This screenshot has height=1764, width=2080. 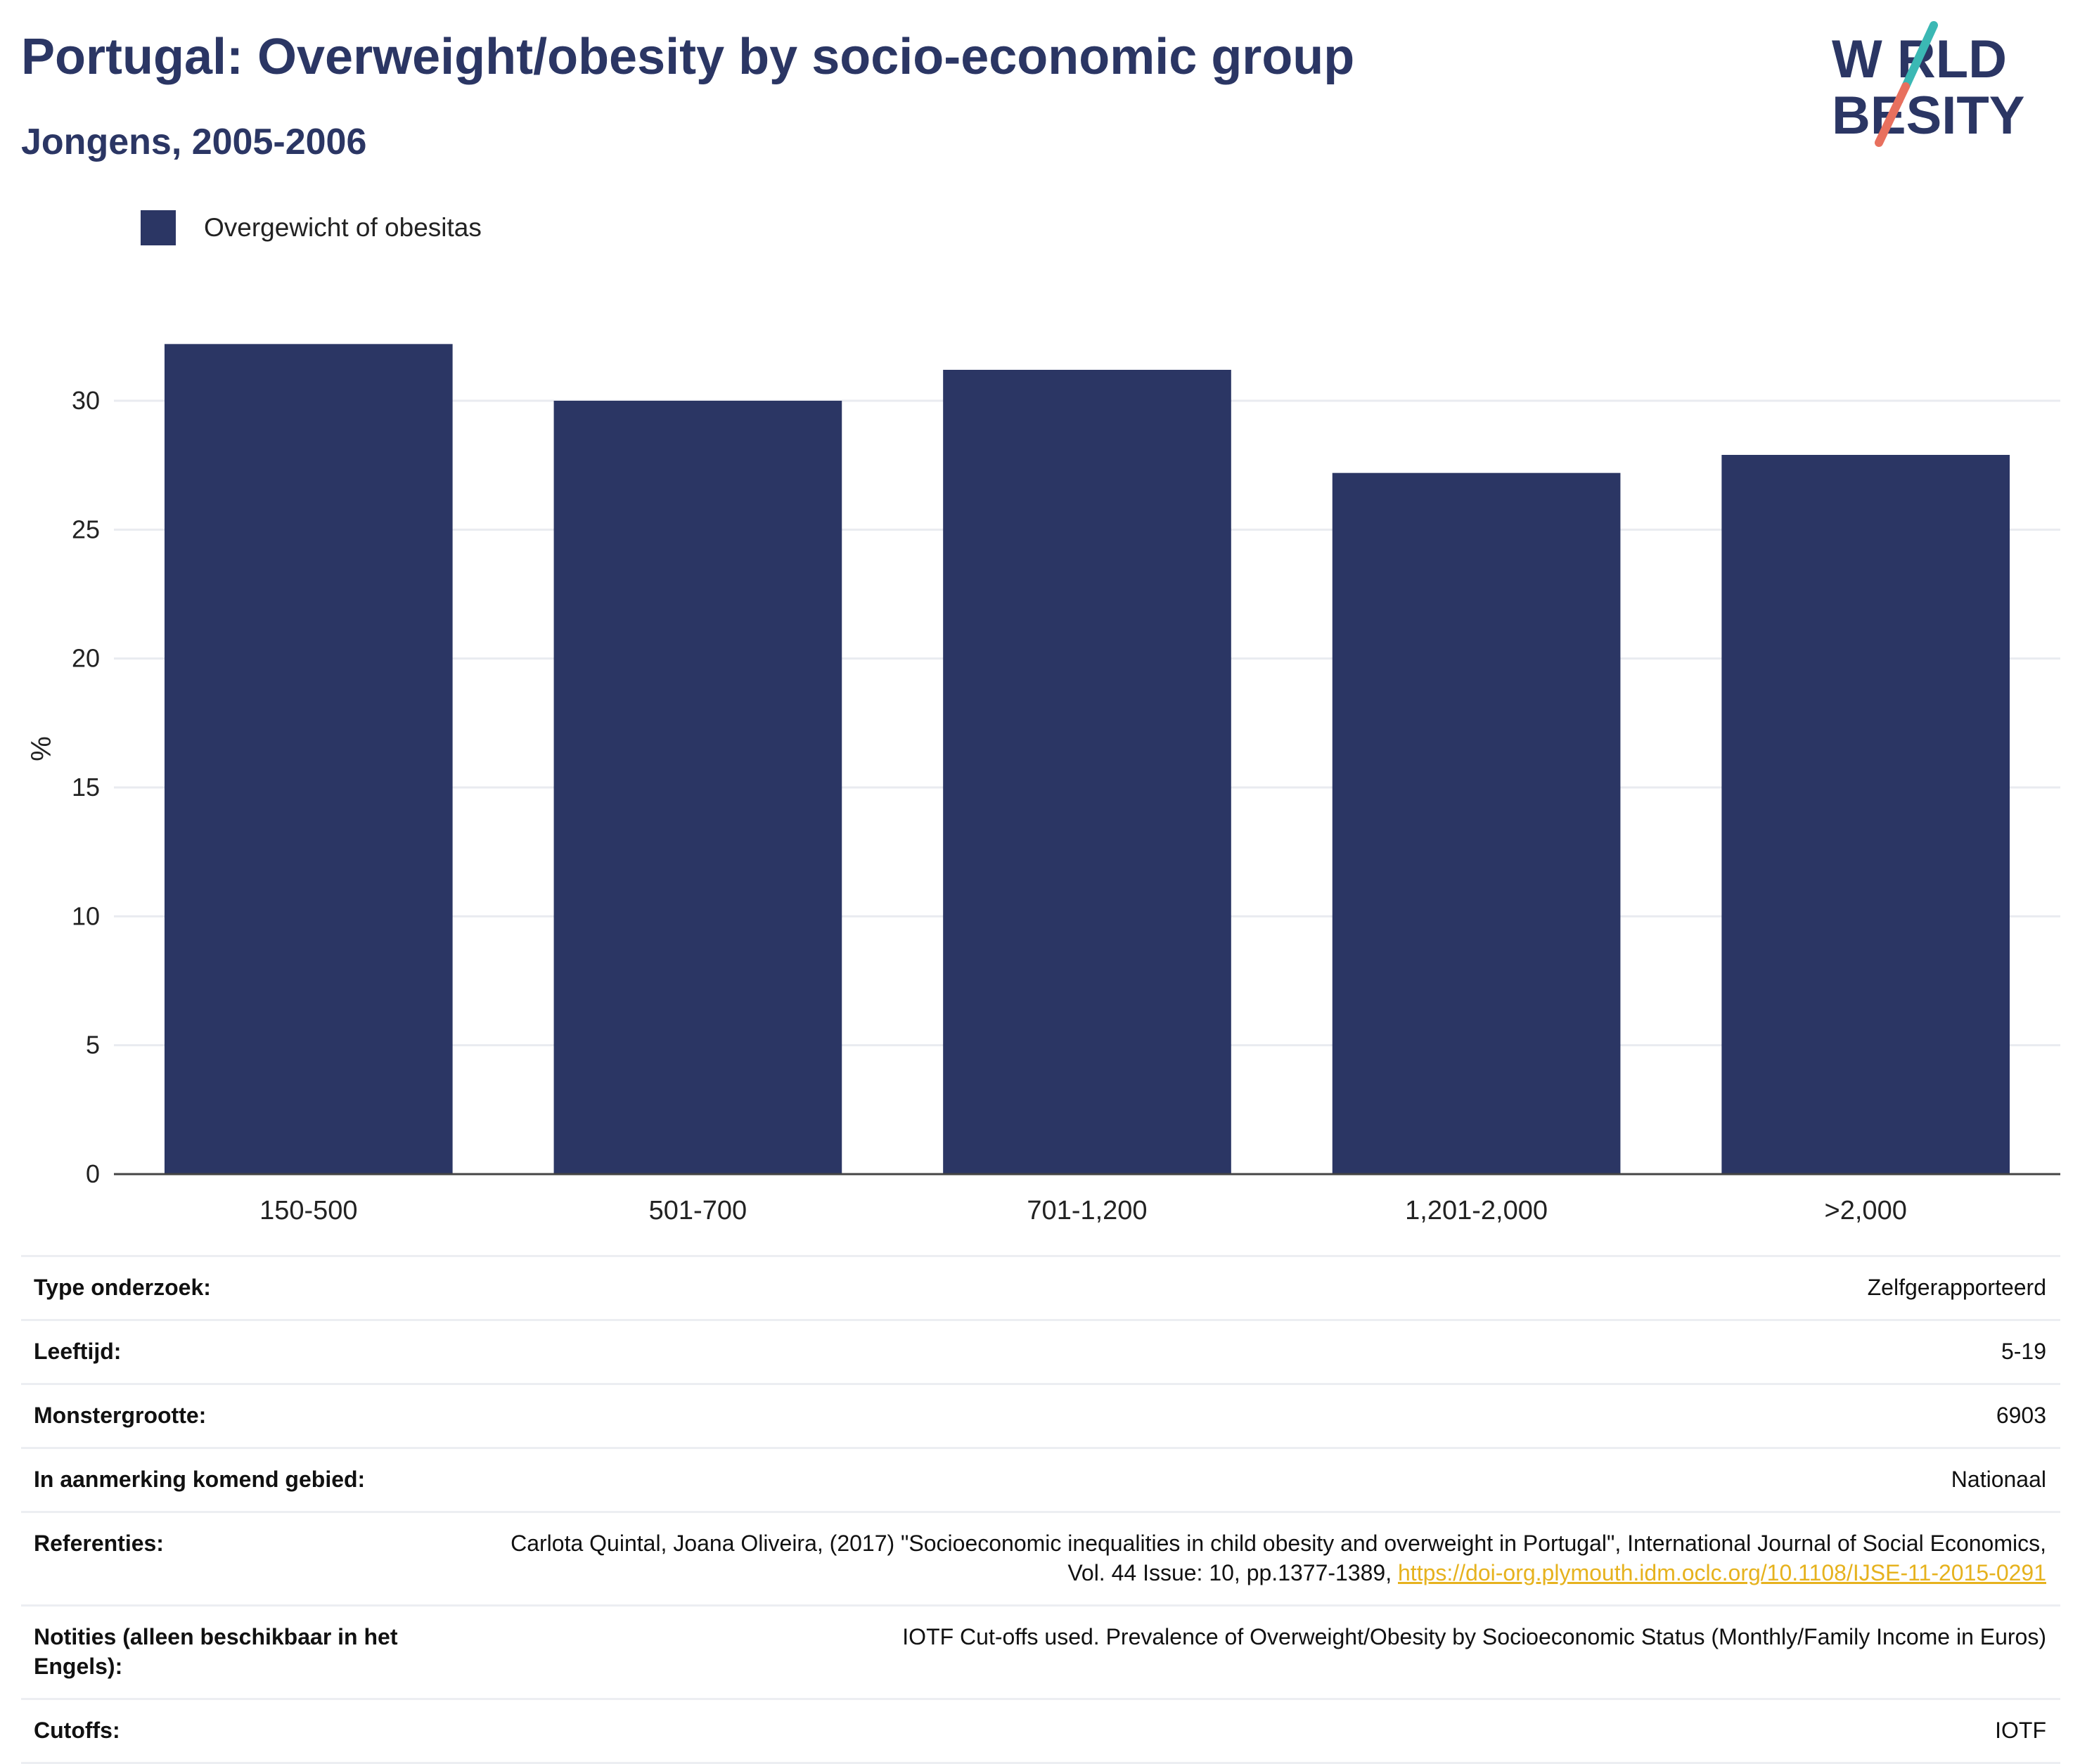 I want to click on y-tick-label: 15, so click(x=86, y=787).